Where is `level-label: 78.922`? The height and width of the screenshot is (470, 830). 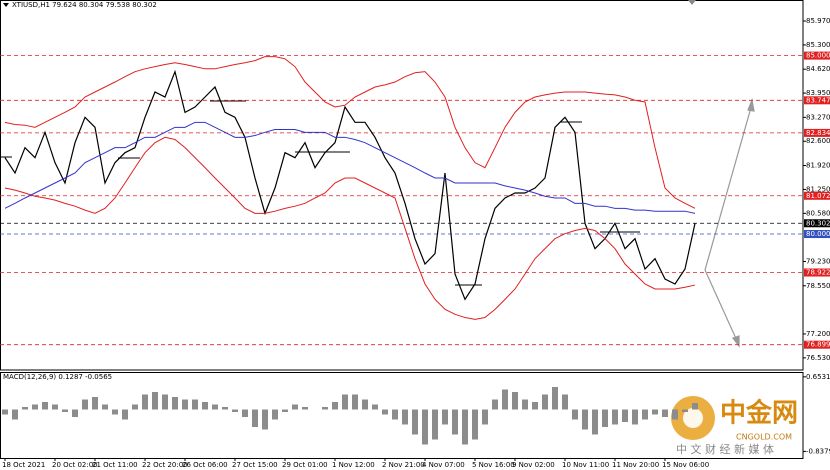
level-label: 78.922 is located at coordinates (818, 273).